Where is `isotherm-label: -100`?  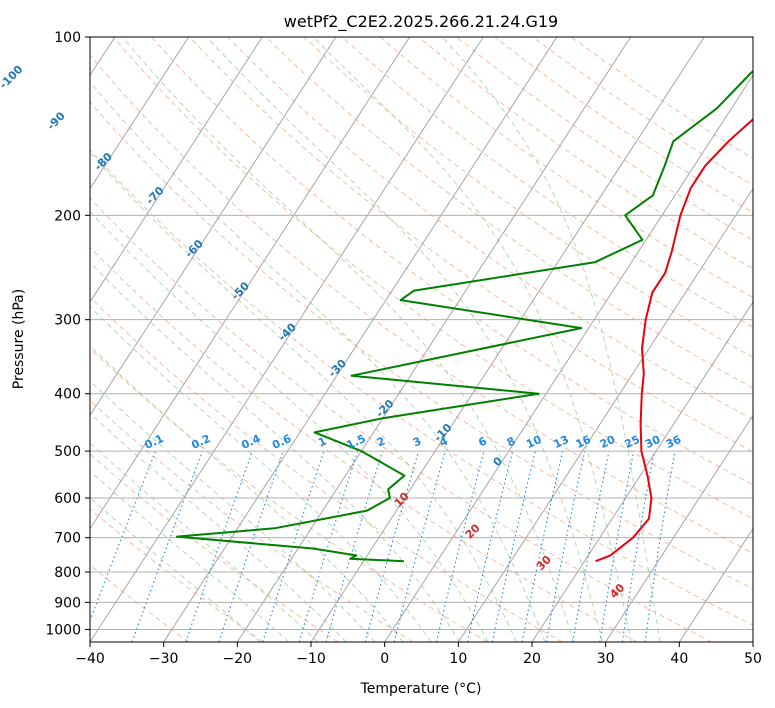
isotherm-label: -100 is located at coordinates (13, 77).